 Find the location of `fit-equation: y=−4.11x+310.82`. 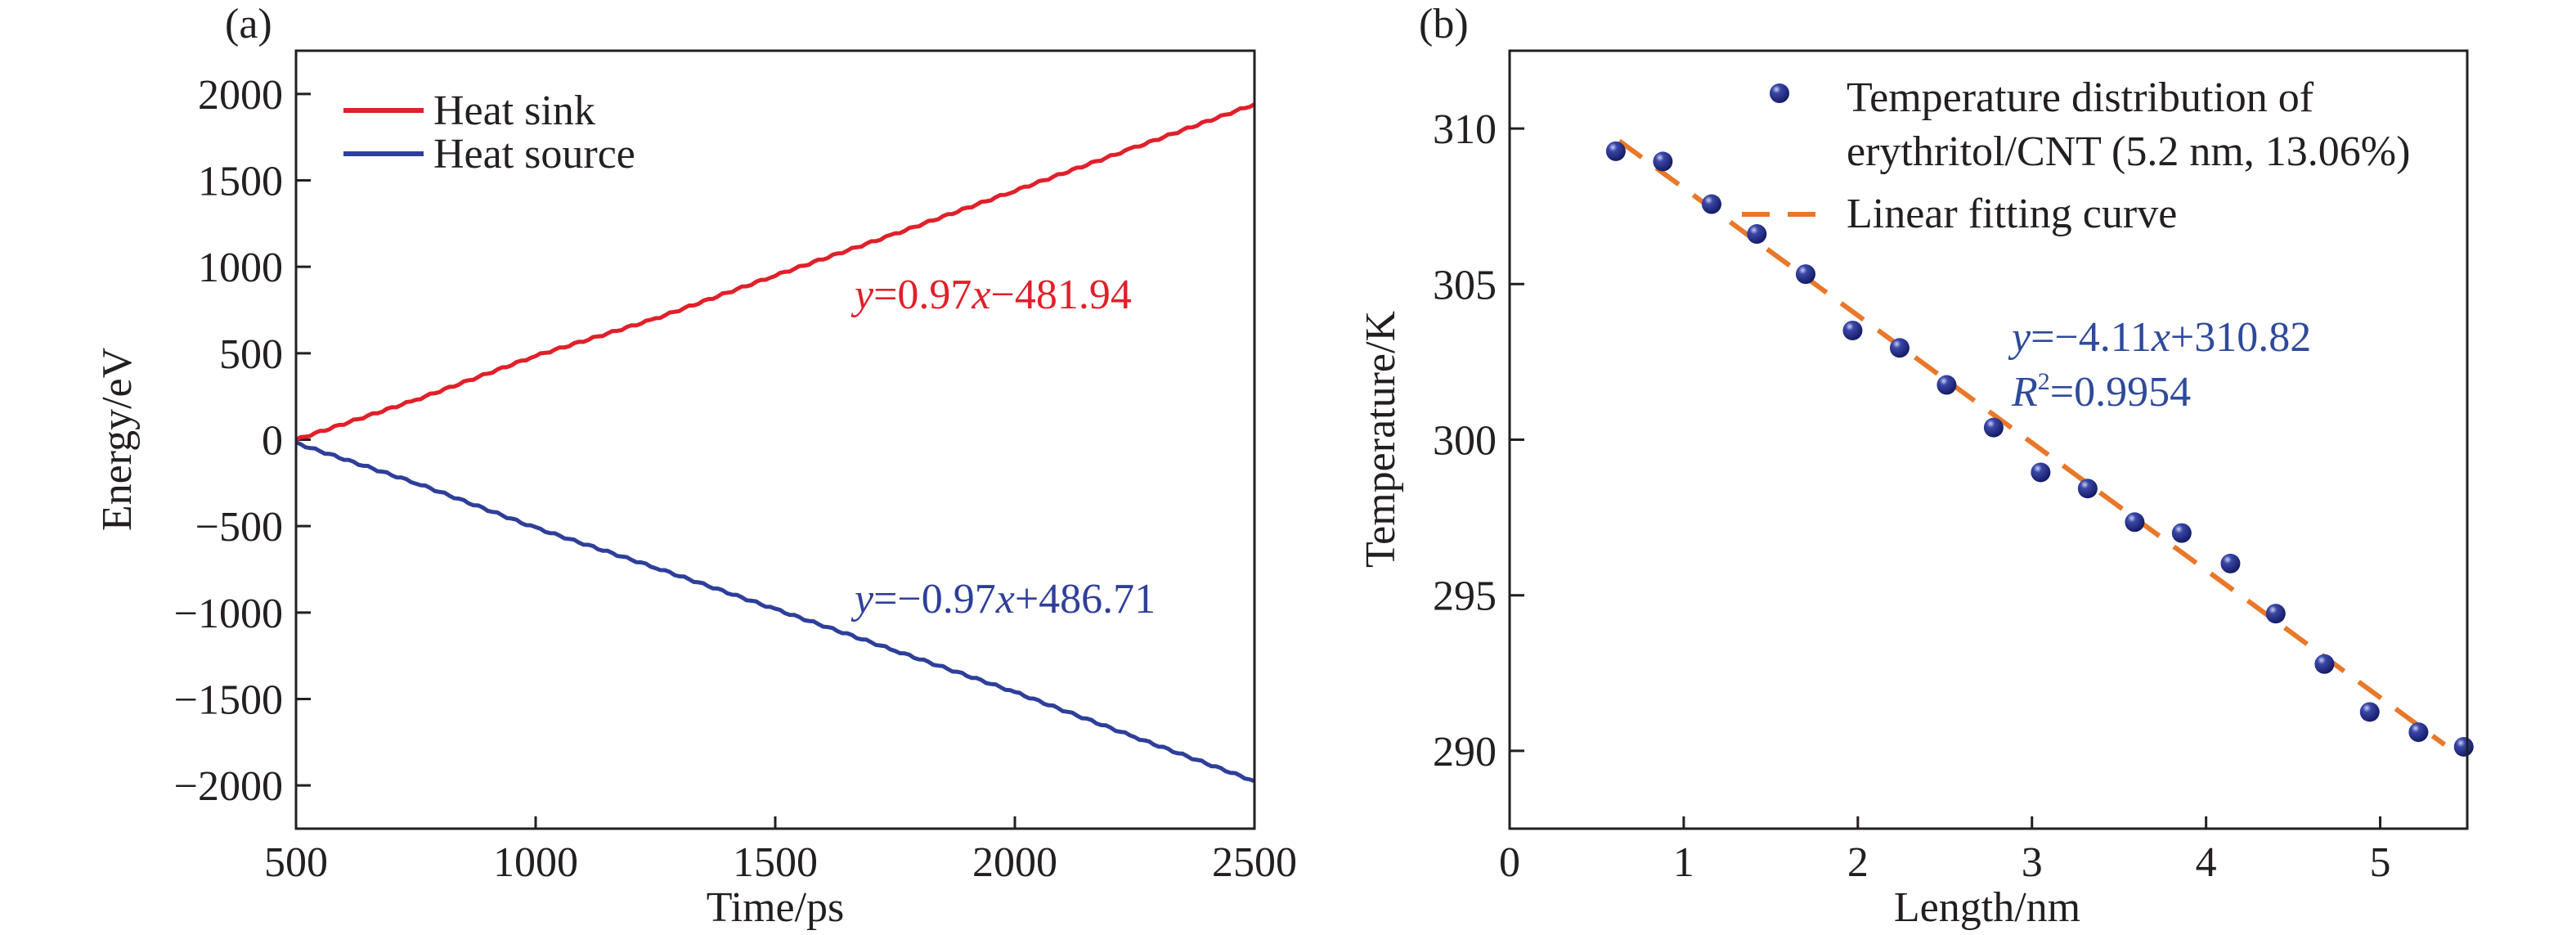

fit-equation: y=−4.11x+310.82 is located at coordinates (2159, 337).